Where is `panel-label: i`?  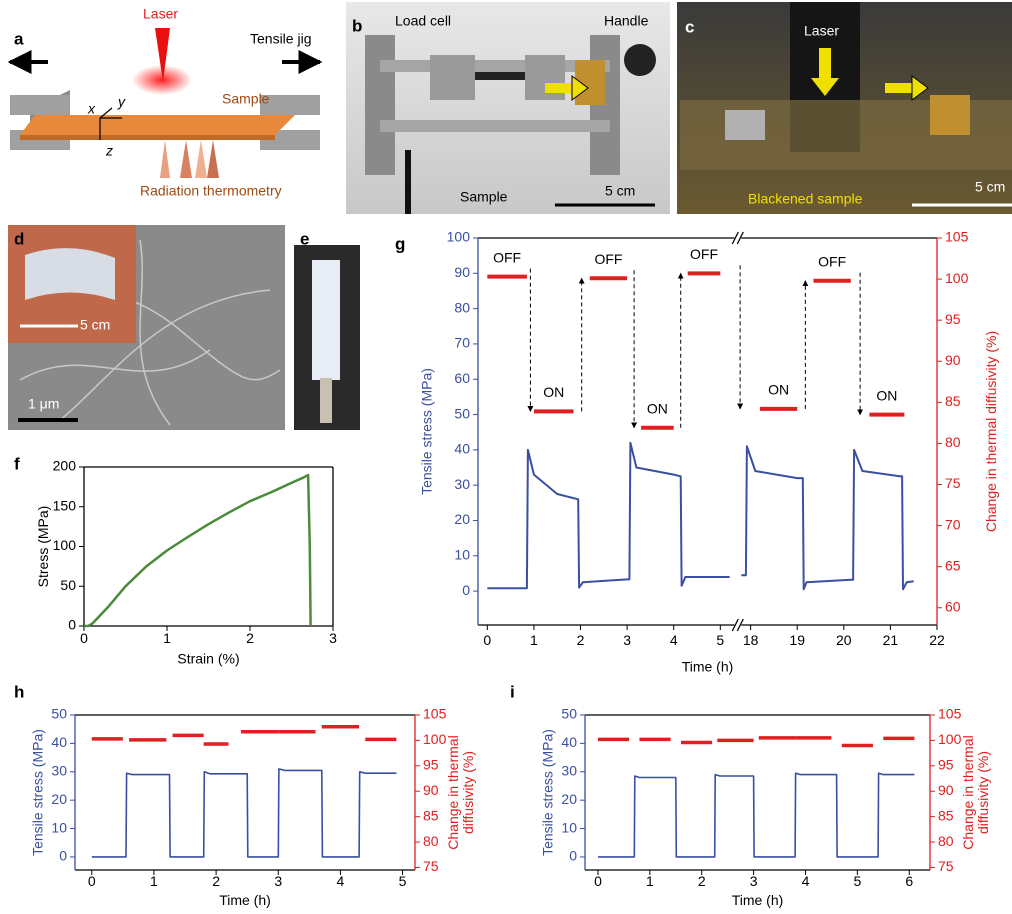
panel-label: i is located at coordinates (512, 691).